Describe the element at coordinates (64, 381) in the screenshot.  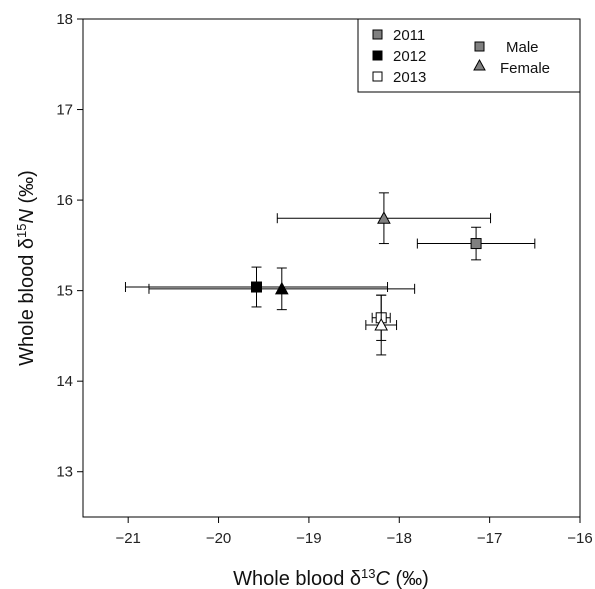
I see `y-tick-label: 14` at that location.